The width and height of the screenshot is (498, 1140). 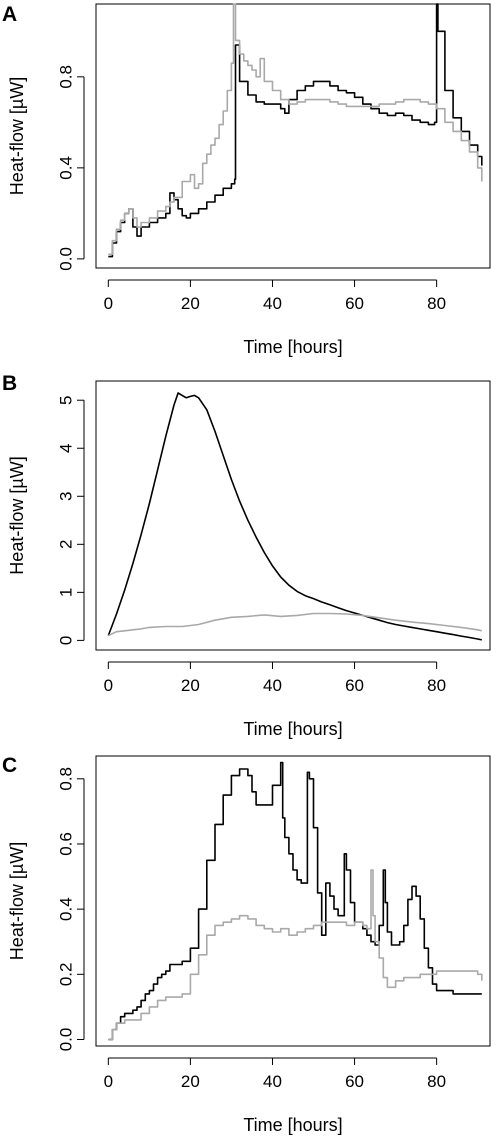 What do you see at coordinates (66, 844) in the screenshot?
I see `y-tick-label: 0.6` at bounding box center [66, 844].